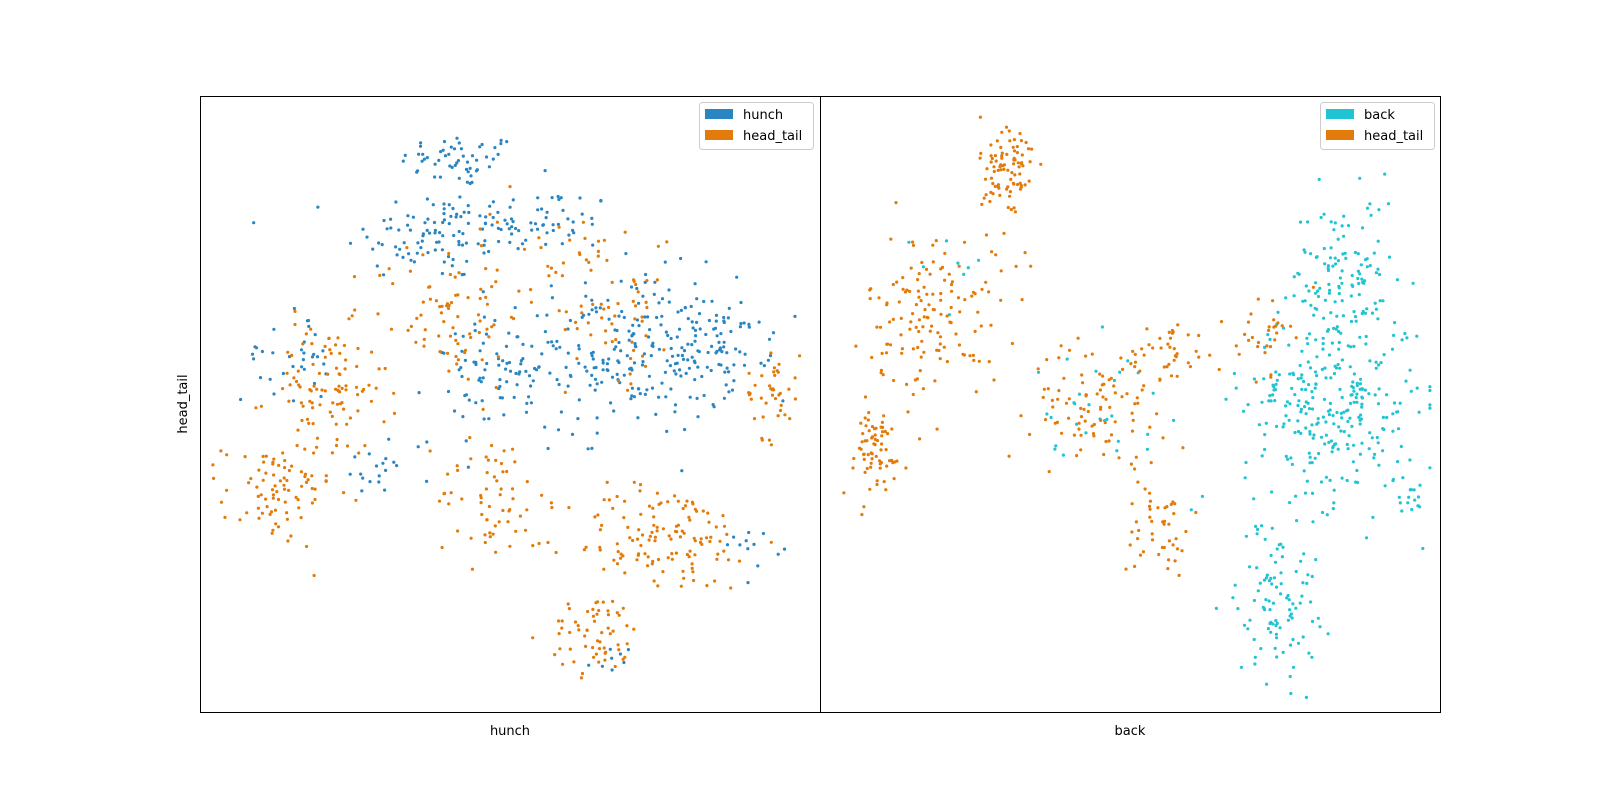 This screenshot has height=800, width=1600. I want to click on y-axis-label: head_tail, so click(183, 403).